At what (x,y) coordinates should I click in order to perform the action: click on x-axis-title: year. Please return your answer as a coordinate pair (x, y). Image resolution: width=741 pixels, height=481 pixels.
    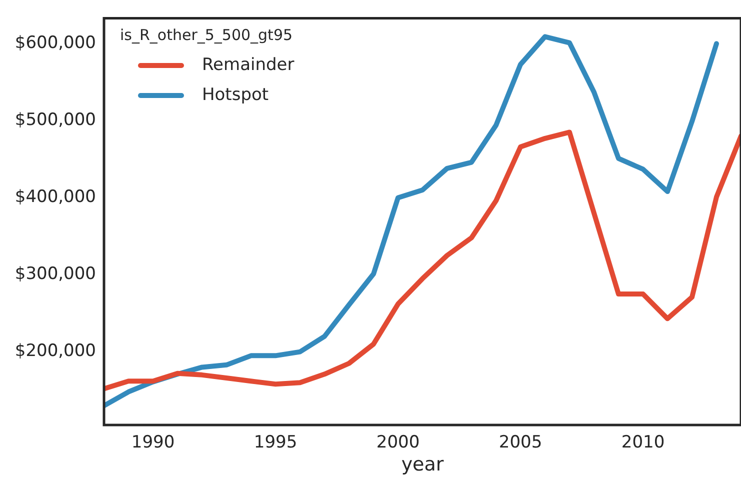
    Looking at the image, I should click on (422, 465).